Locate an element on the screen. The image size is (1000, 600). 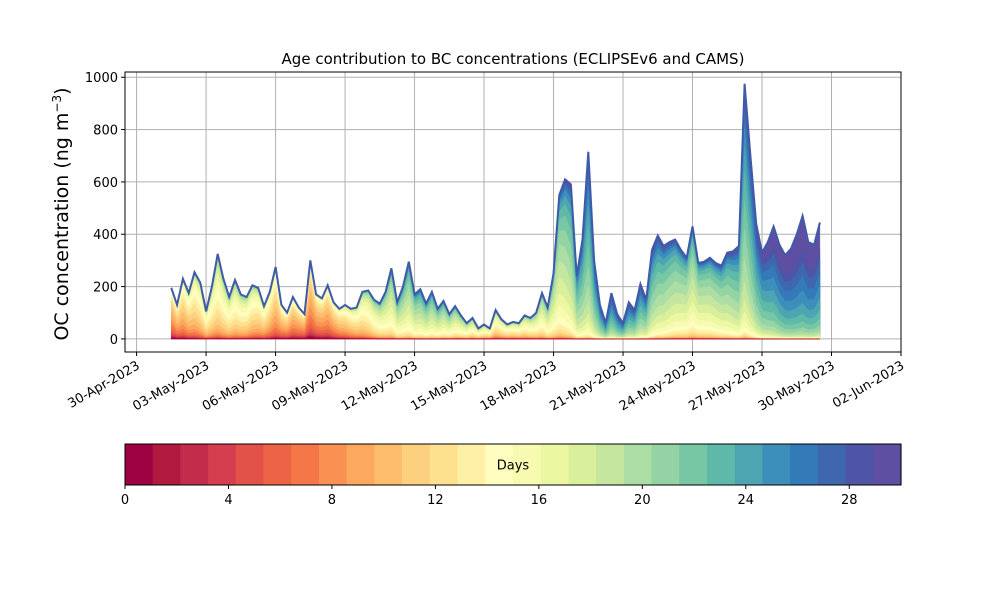
y-axis-label: OC concentration (ng m−3) is located at coordinates (61, 213).